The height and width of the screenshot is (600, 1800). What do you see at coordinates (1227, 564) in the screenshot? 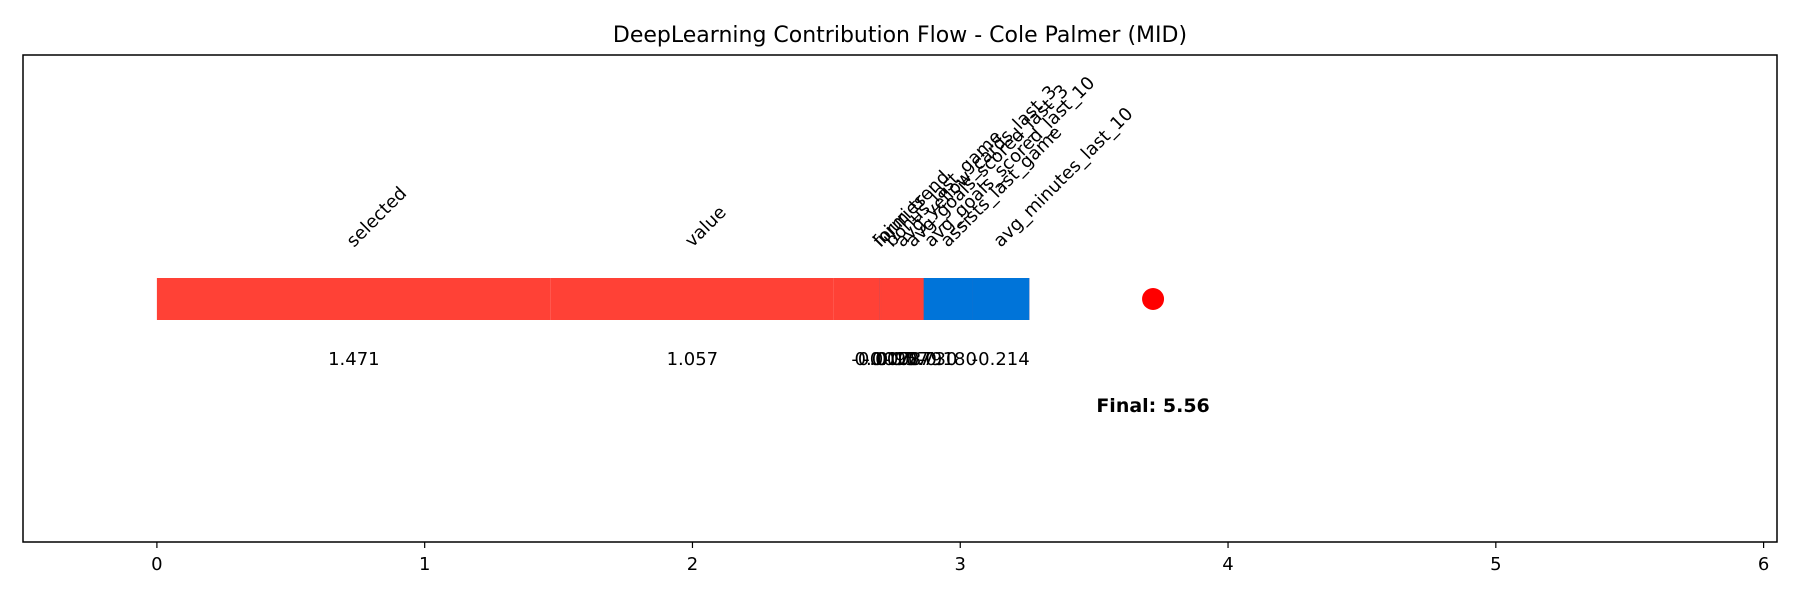
I see `x-tick-label: 4` at bounding box center [1227, 564].